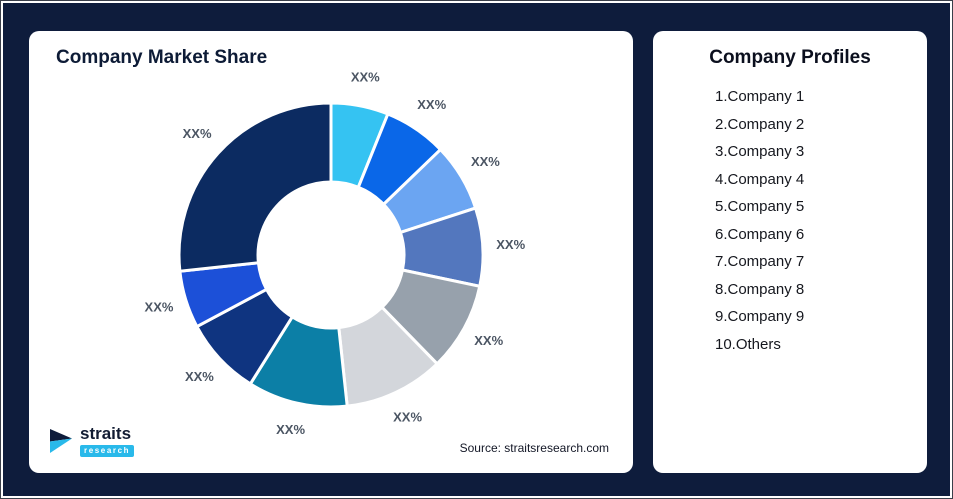 The width and height of the screenshot is (953, 499). What do you see at coordinates (760, 96) in the screenshot?
I see `list-item: 1.Company 1` at bounding box center [760, 96].